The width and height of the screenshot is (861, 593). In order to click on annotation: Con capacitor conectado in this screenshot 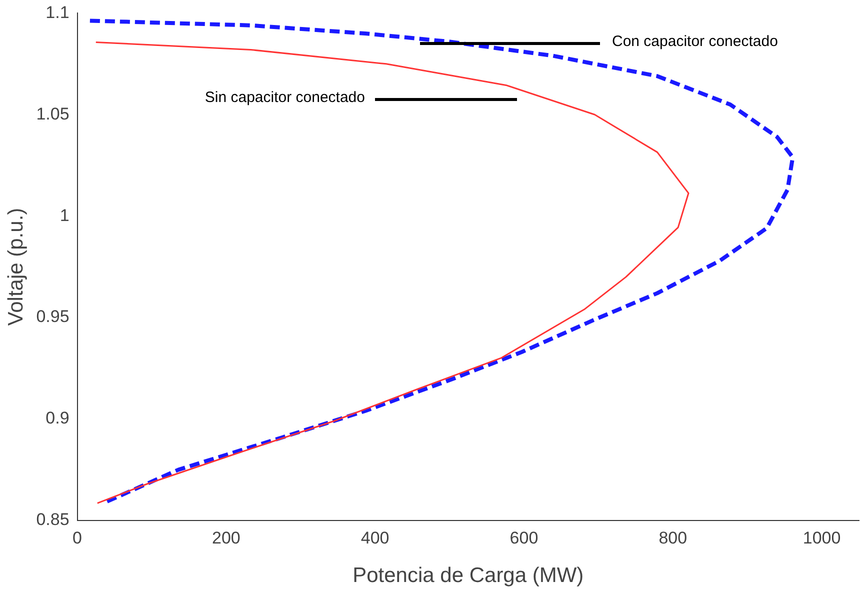, I will do `click(695, 41)`.